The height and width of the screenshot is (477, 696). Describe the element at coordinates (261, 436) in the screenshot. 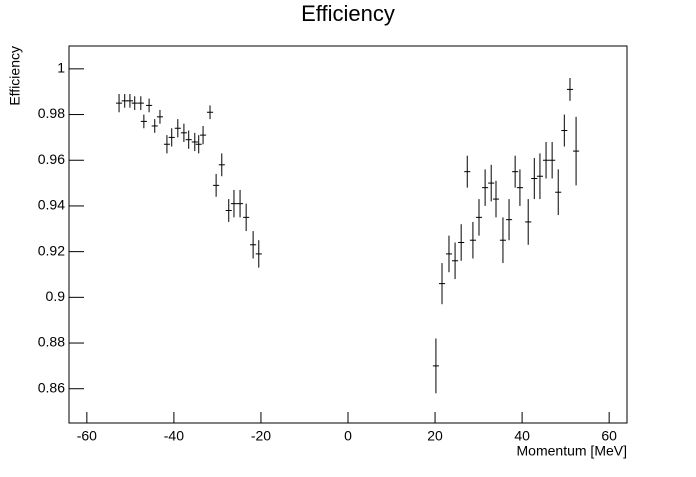

I see `x-tick-label: -20` at that location.